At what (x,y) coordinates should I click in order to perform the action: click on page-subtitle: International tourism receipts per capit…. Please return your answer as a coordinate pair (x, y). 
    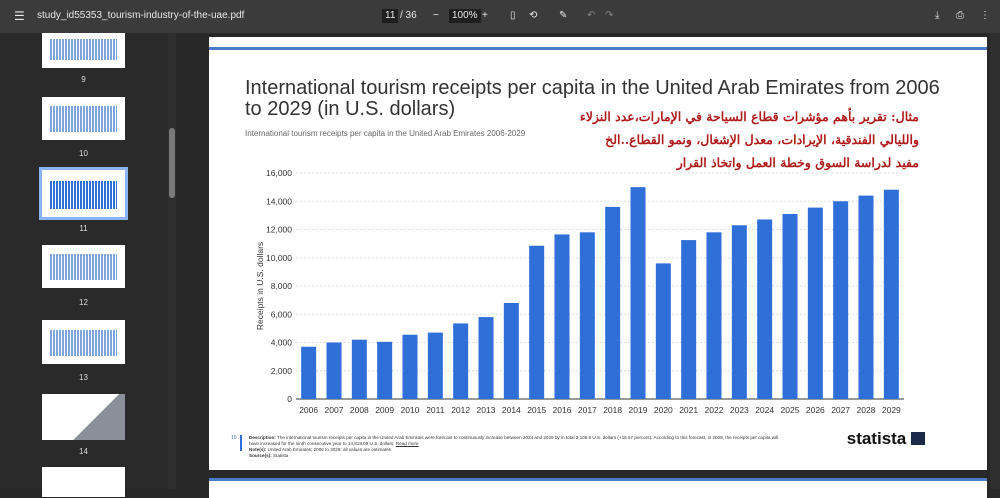
    Looking at the image, I should click on (385, 133).